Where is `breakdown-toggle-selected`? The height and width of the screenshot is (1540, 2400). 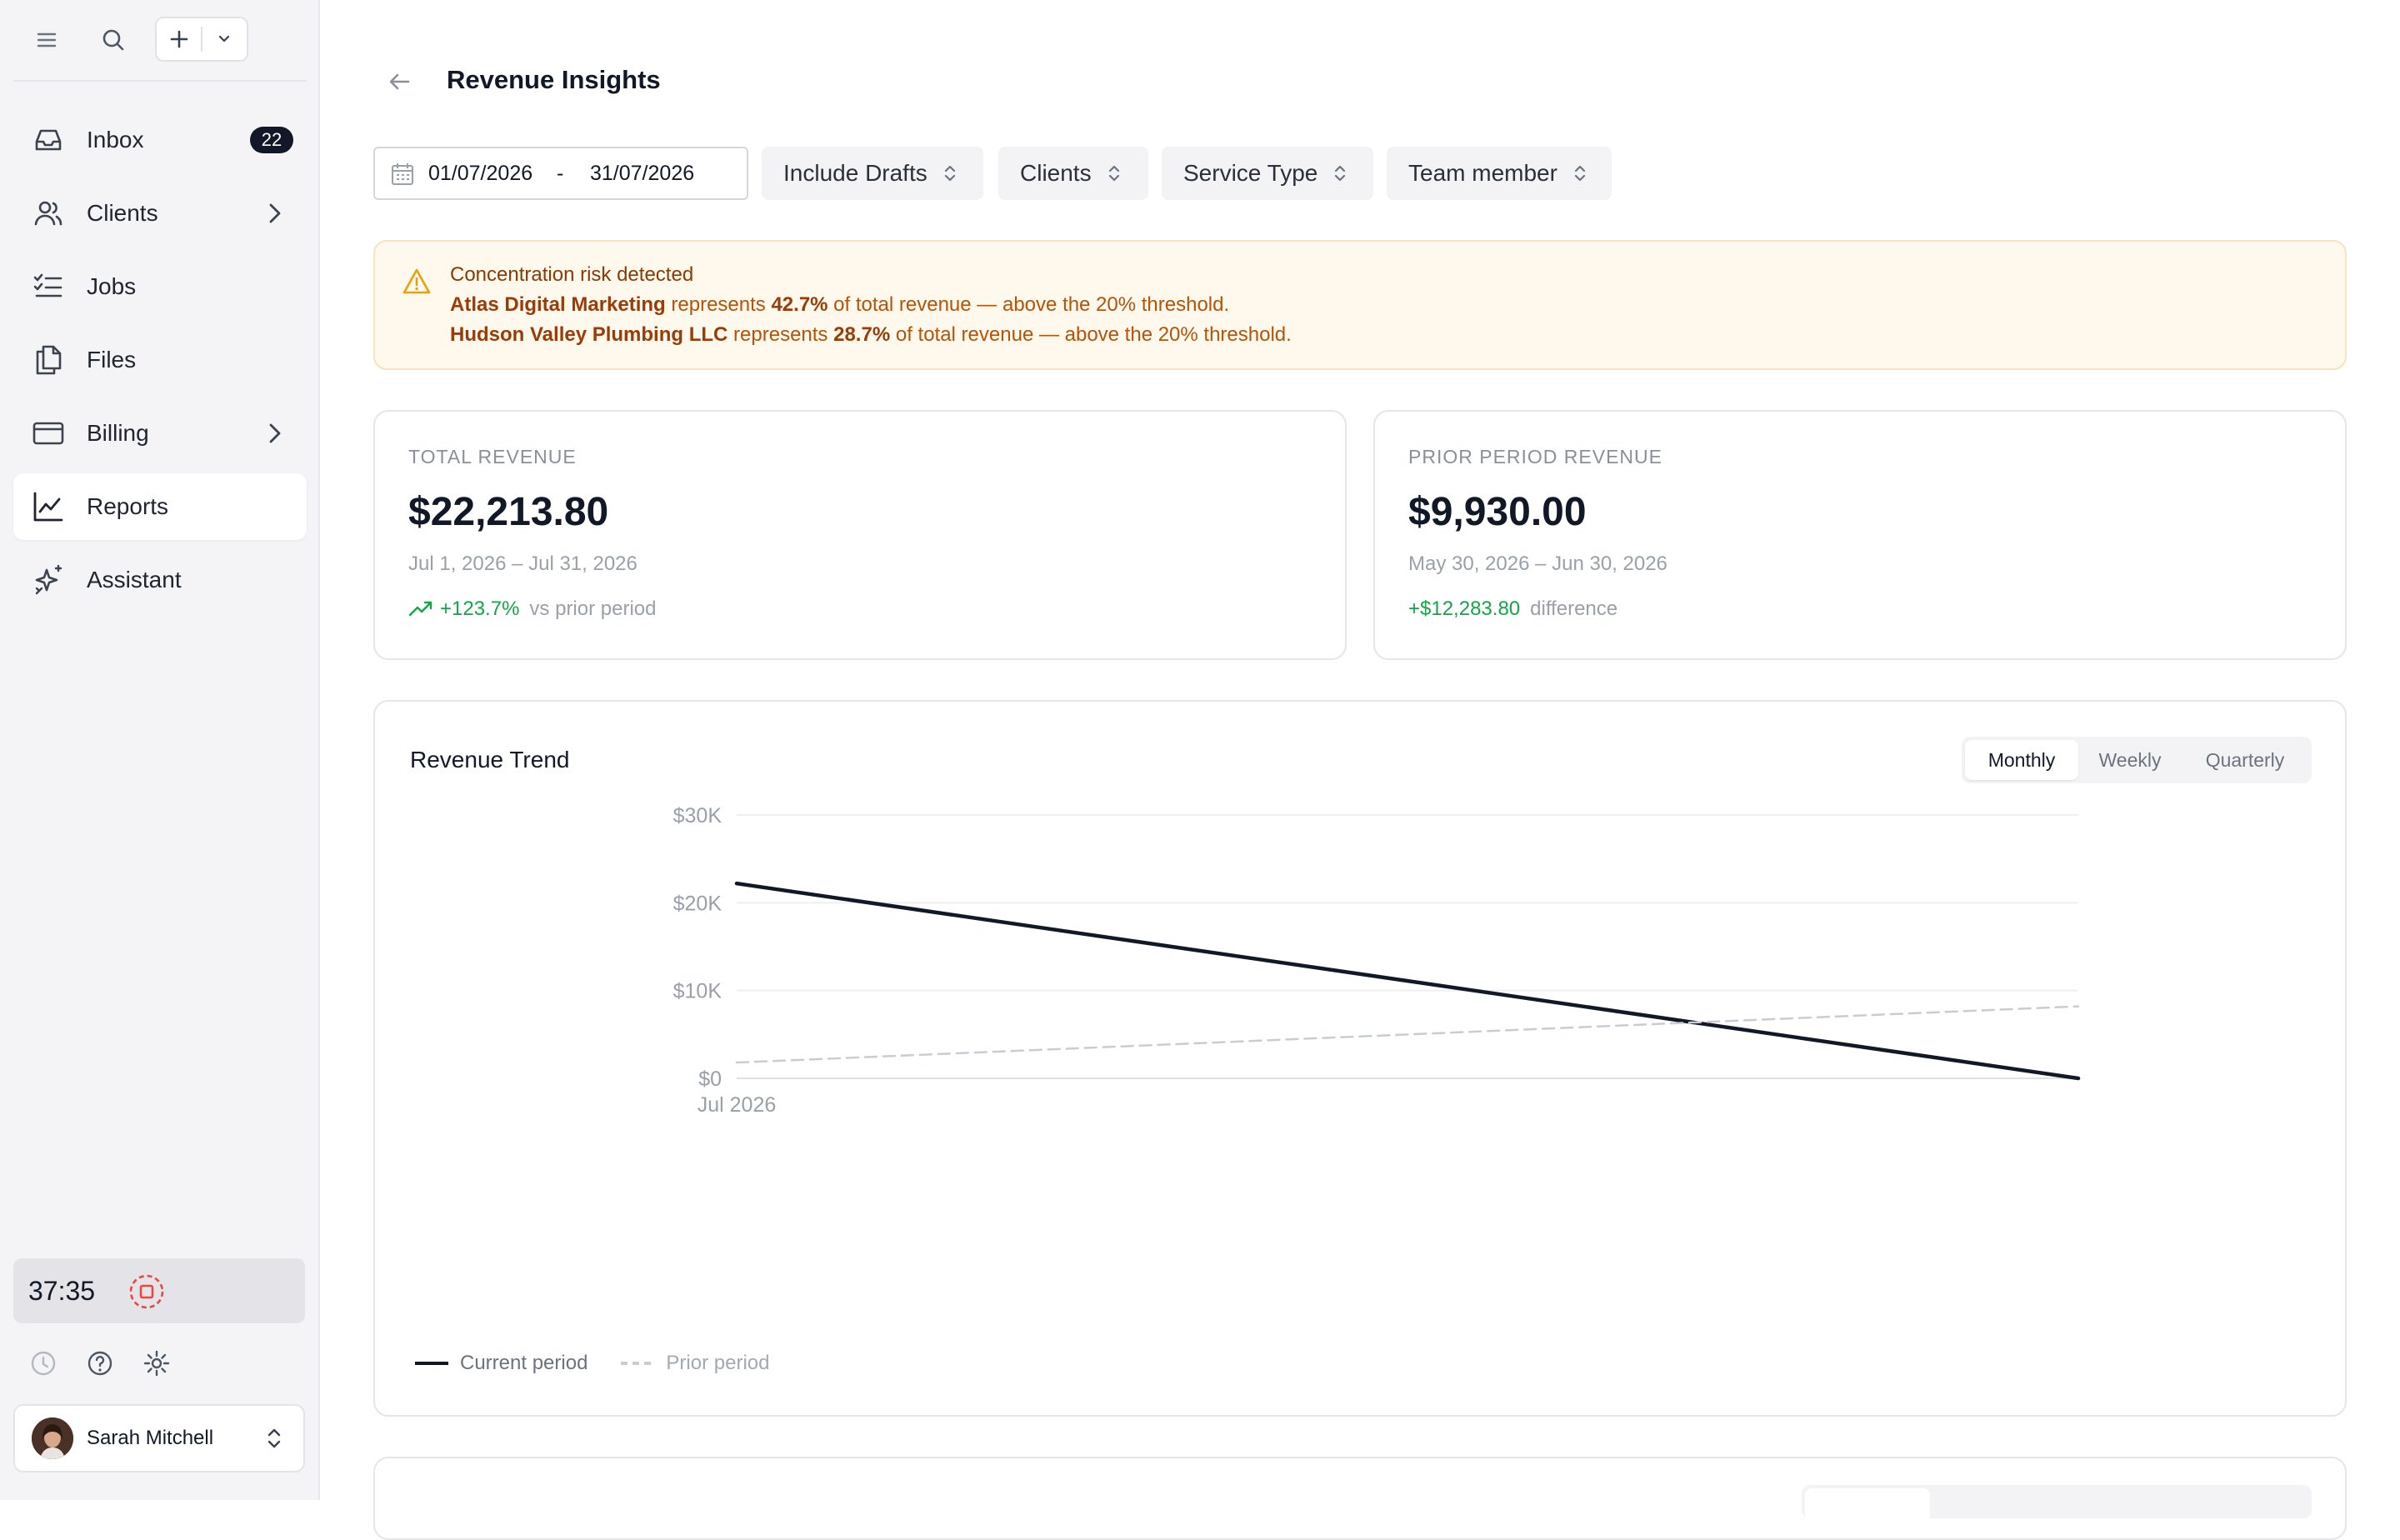
breakdown-toggle-selected is located at coordinates (1867, 1505).